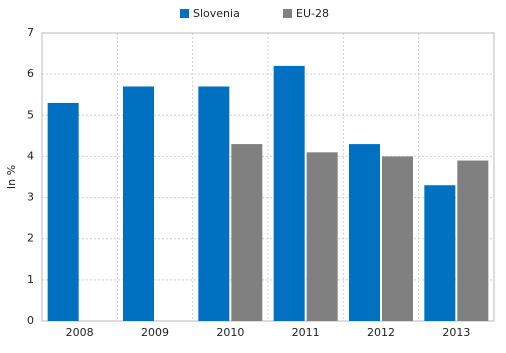 The width and height of the screenshot is (506, 353). I want to click on x-tick-label: 2009, so click(155, 332).